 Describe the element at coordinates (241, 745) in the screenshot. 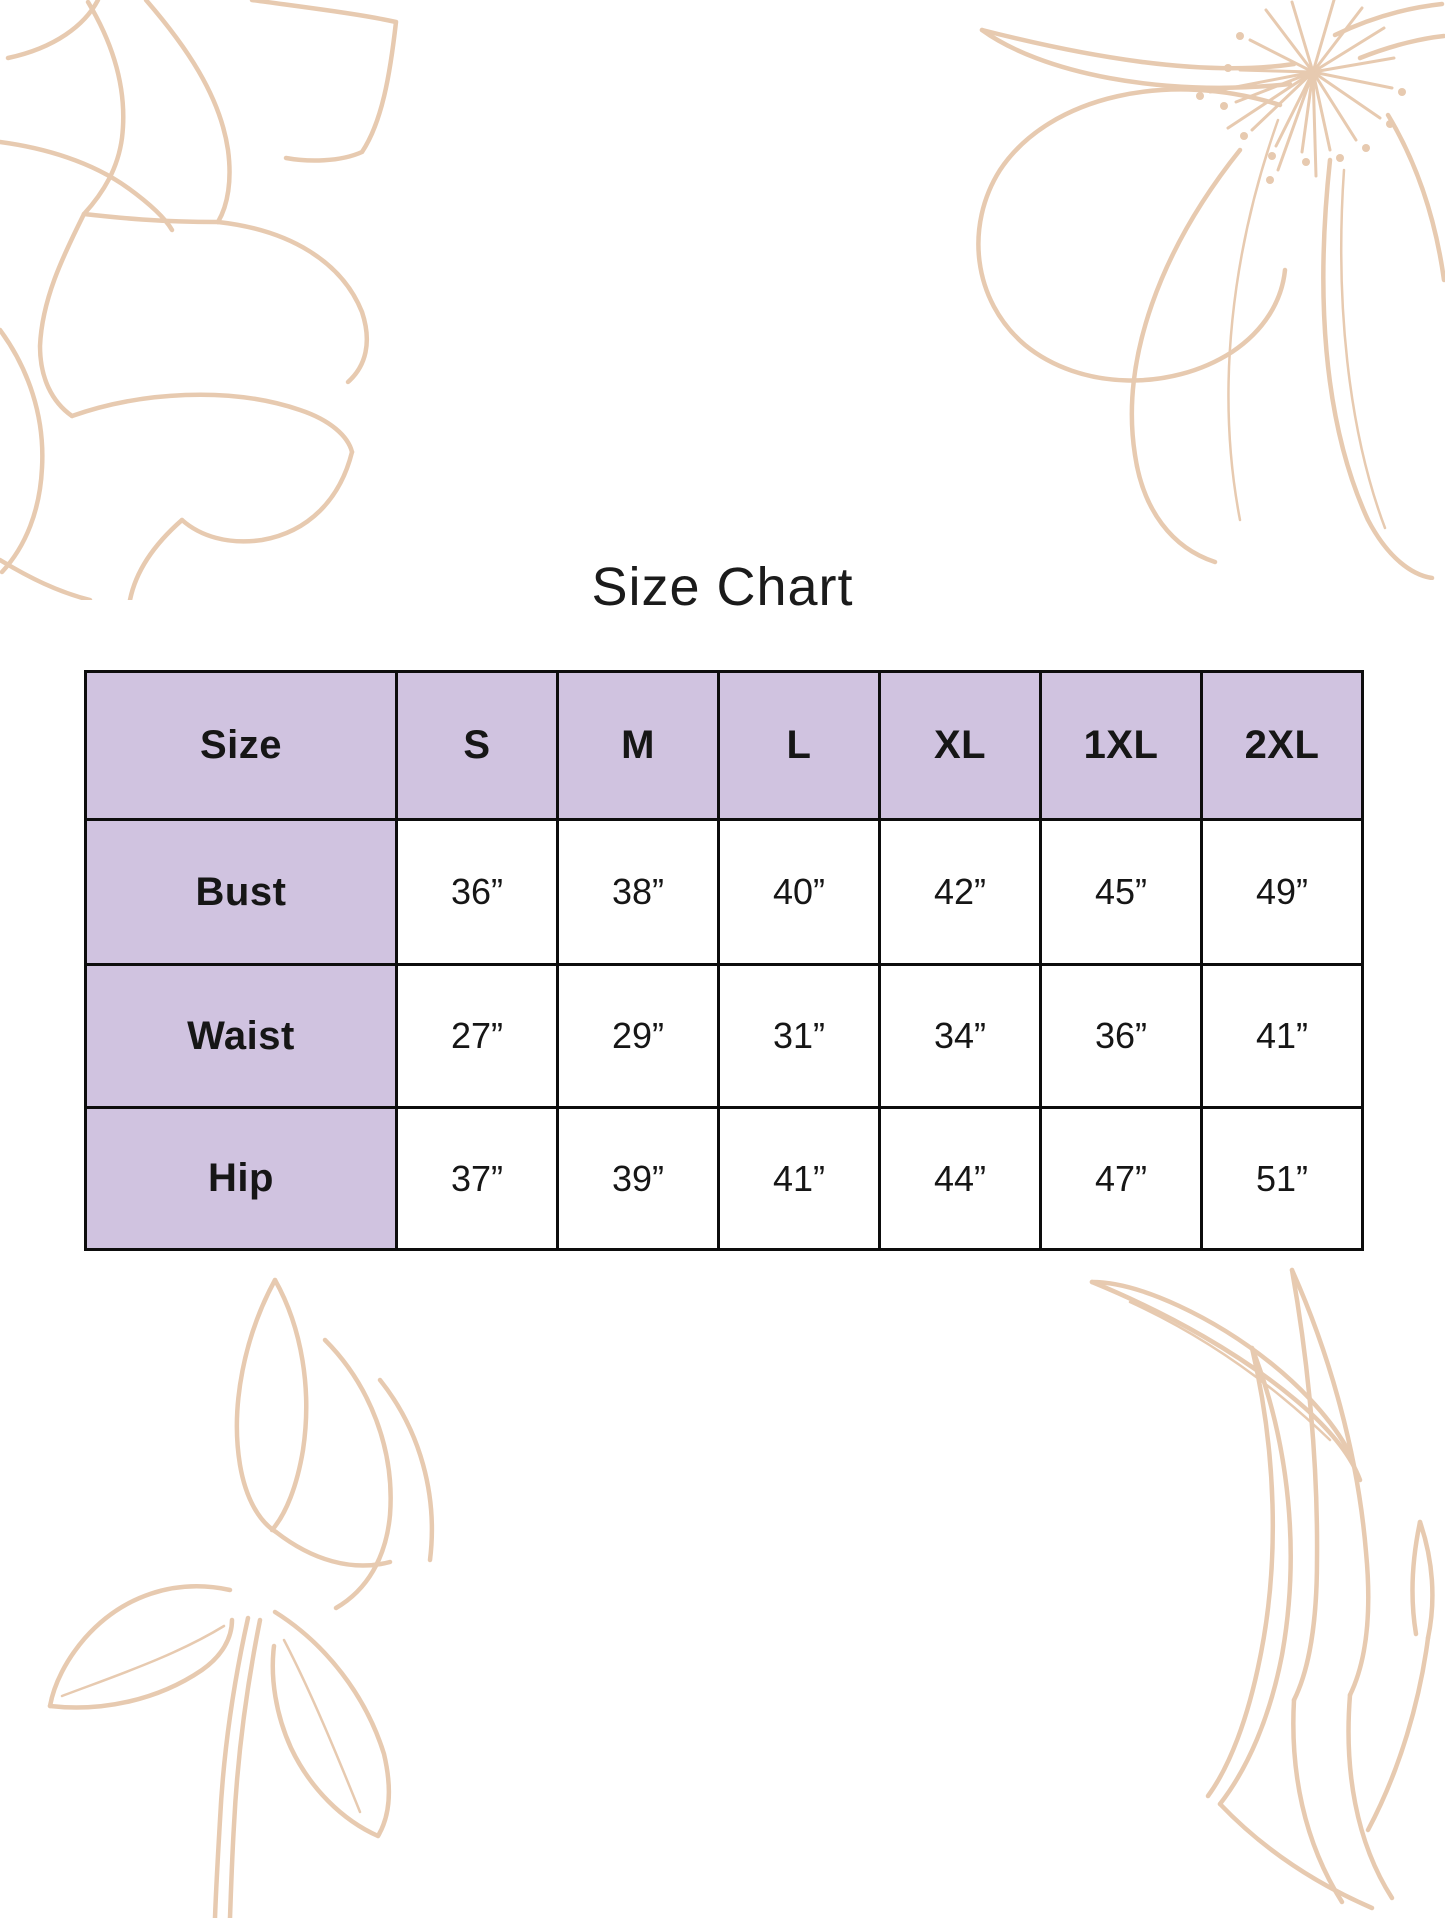

I see `header-cell-size: Size` at that location.